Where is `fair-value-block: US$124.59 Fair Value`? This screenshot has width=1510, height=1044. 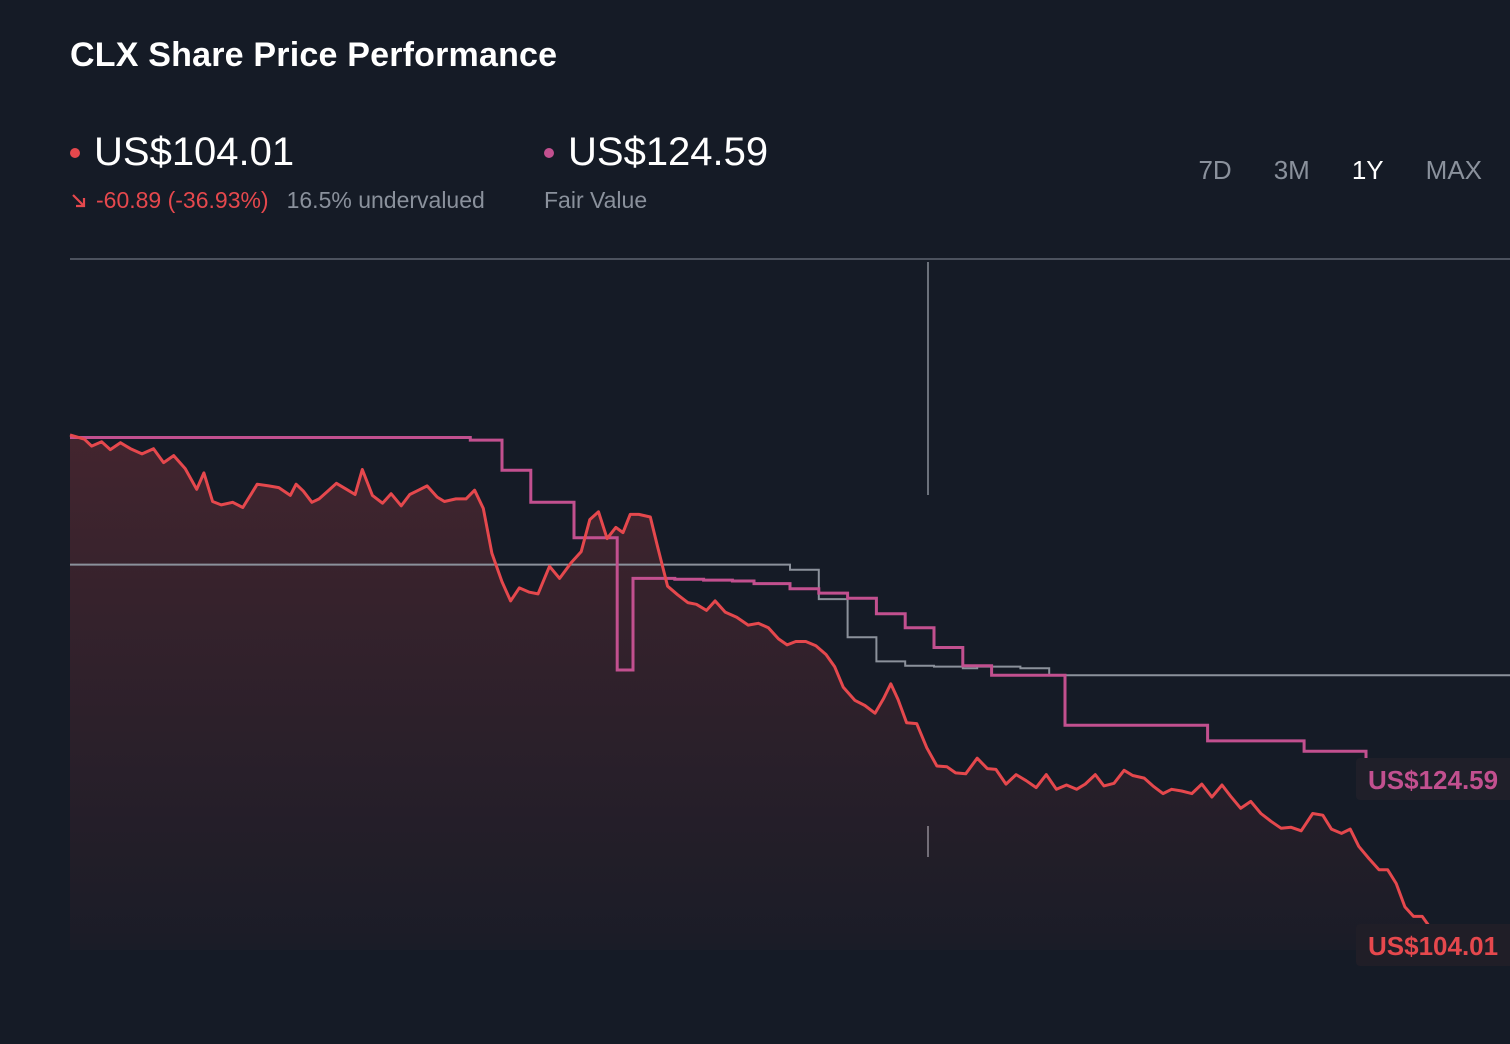 fair-value-block: US$124.59 Fair Value is located at coordinates (656, 172).